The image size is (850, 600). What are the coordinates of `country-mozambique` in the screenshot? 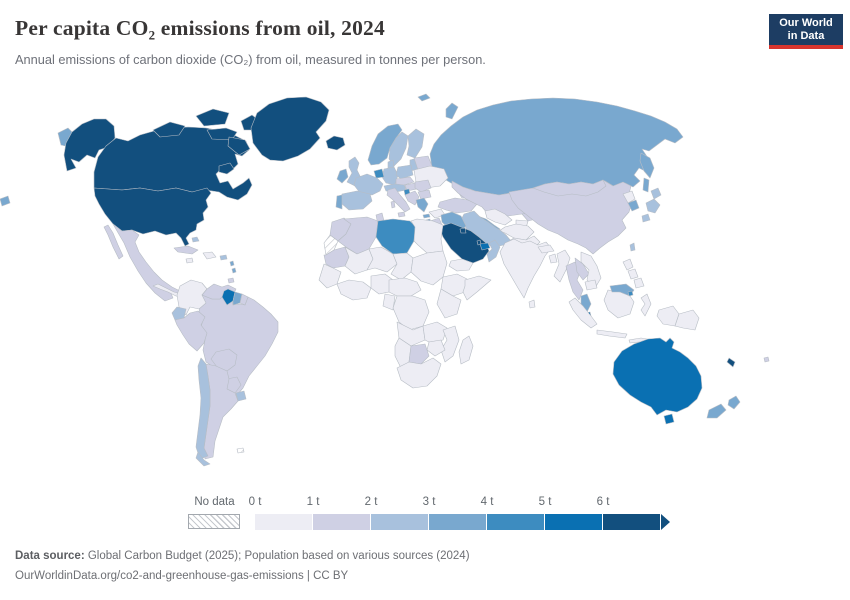 It's located at (450, 344).